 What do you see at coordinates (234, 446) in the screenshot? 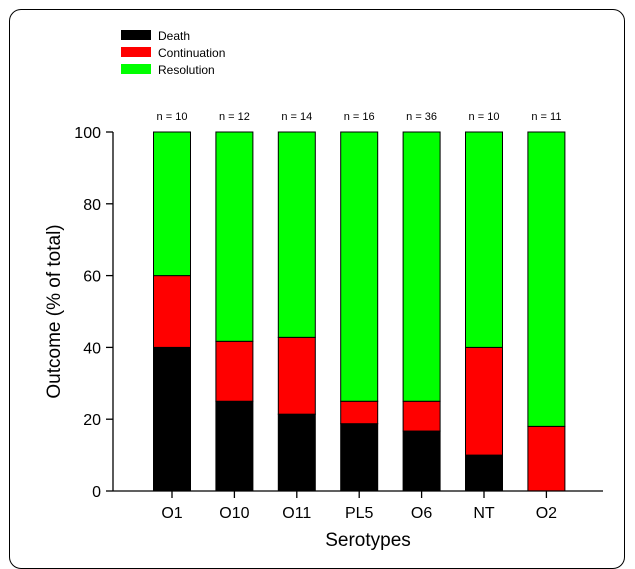
I see `bar-death-o10` at bounding box center [234, 446].